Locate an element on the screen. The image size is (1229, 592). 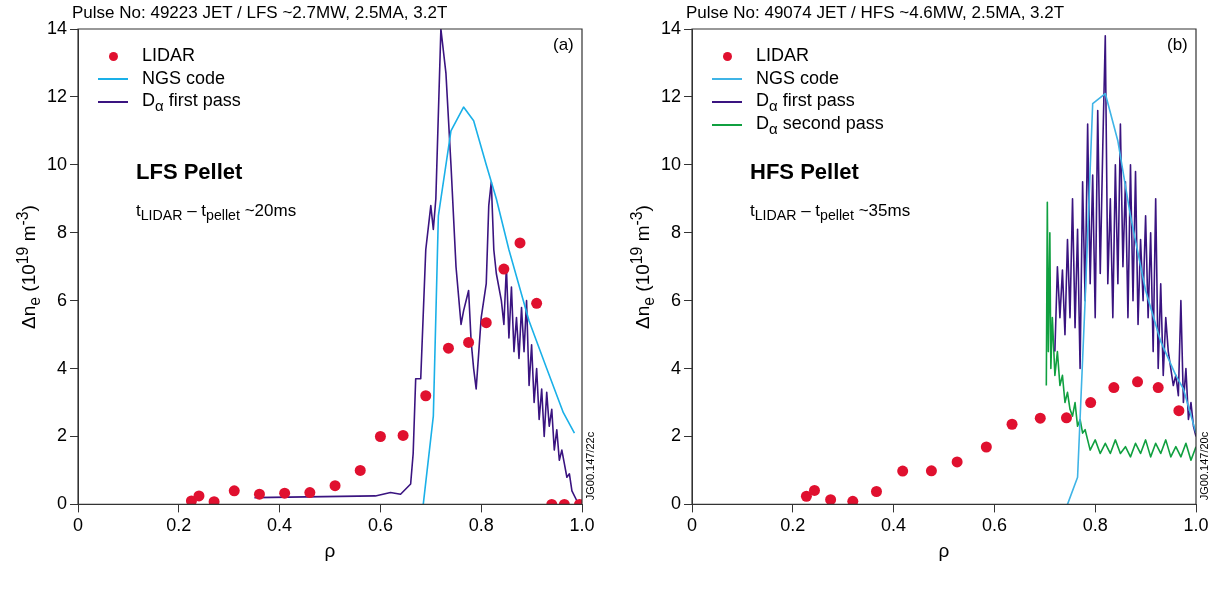
chart-title: Pulse No: 49074 JET / HFS ~4.6MW, 2.5MA, 3.2T is located at coordinates (875, 13).